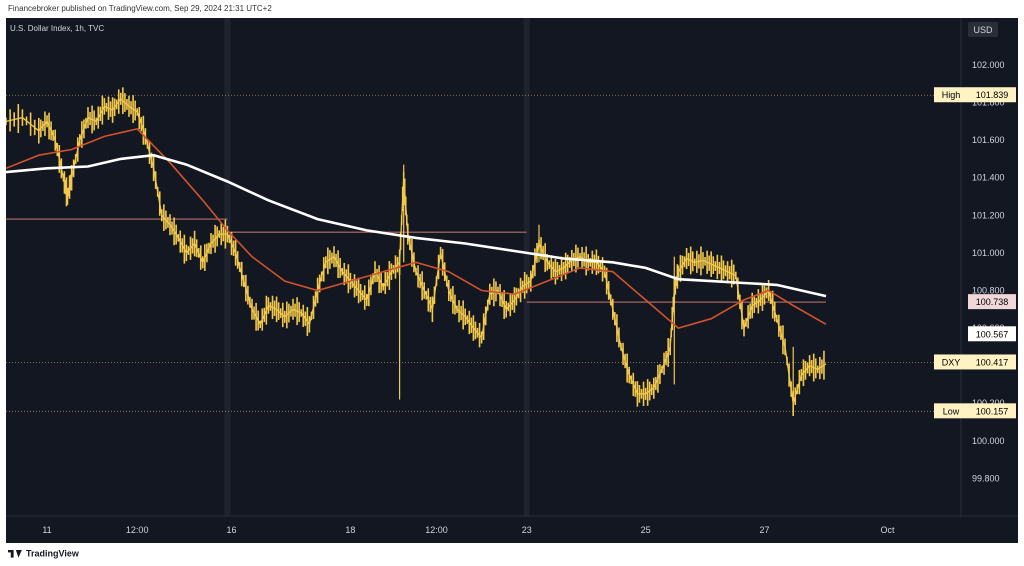 The image size is (1024, 566). I want to click on price-label: 100.567, so click(992, 334).